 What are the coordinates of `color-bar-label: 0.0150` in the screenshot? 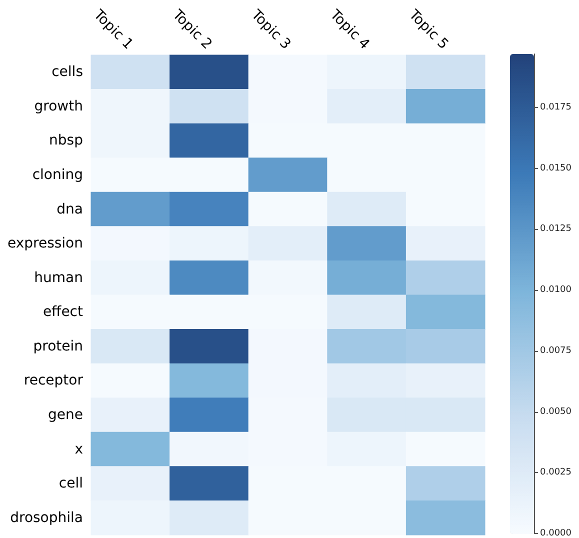 It's located at (556, 168).